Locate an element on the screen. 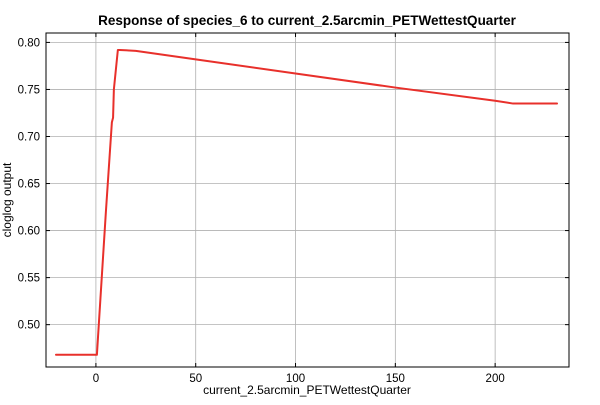 This screenshot has width=600, height=405. y-tick-label: 0.50 is located at coordinates (29, 326).